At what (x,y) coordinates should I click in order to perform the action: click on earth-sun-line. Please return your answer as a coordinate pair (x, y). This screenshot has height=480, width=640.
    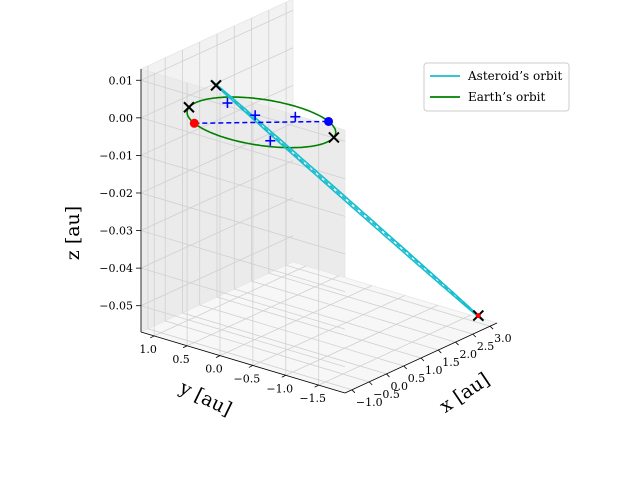
    Looking at the image, I should click on (261, 122).